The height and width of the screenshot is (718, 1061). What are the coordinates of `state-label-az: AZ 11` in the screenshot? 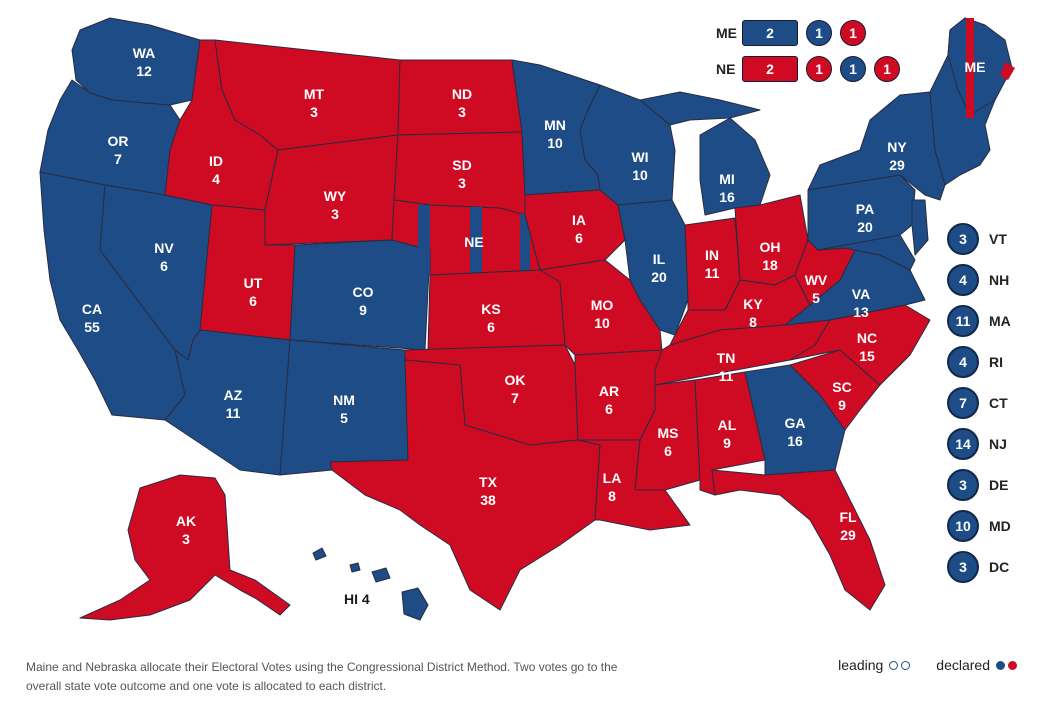 It's located at (233, 404).